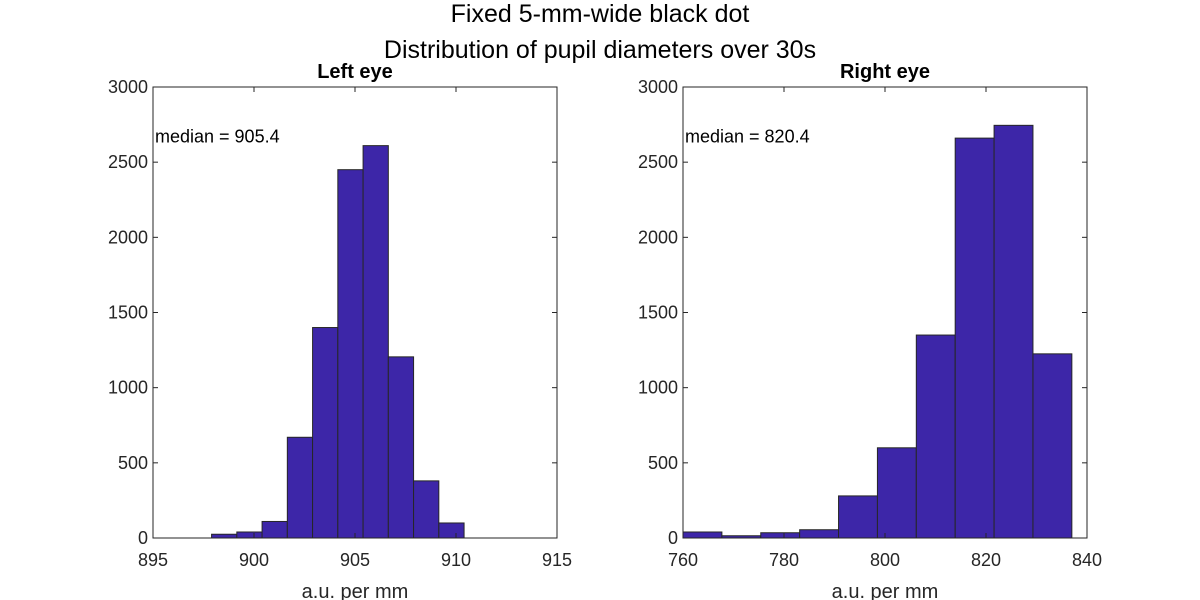 This screenshot has width=1200, height=600. Describe the element at coordinates (128, 87) in the screenshot. I see `left-eye-ytick-label-6: 3000` at that location.